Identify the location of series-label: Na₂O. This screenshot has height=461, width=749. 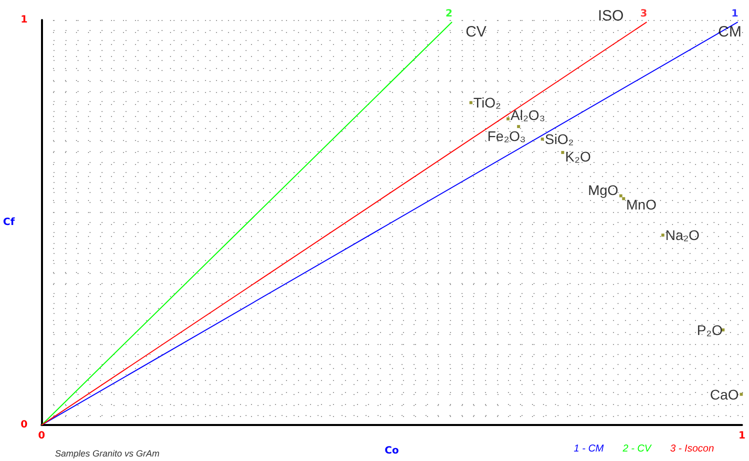
(682, 235).